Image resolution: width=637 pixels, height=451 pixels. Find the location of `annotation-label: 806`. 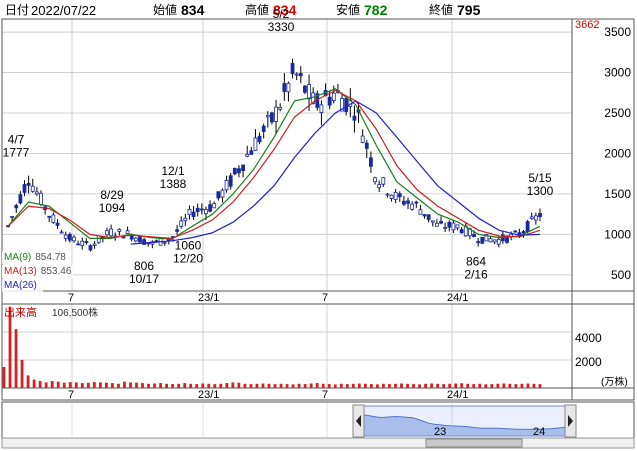

annotation-label: 806 is located at coordinates (144, 266).